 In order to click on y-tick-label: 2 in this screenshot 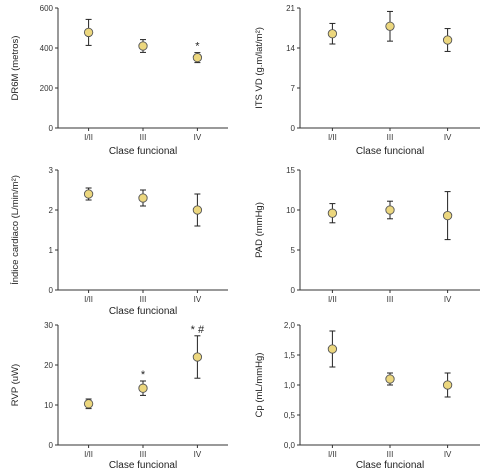, I will do `click(51, 210)`.